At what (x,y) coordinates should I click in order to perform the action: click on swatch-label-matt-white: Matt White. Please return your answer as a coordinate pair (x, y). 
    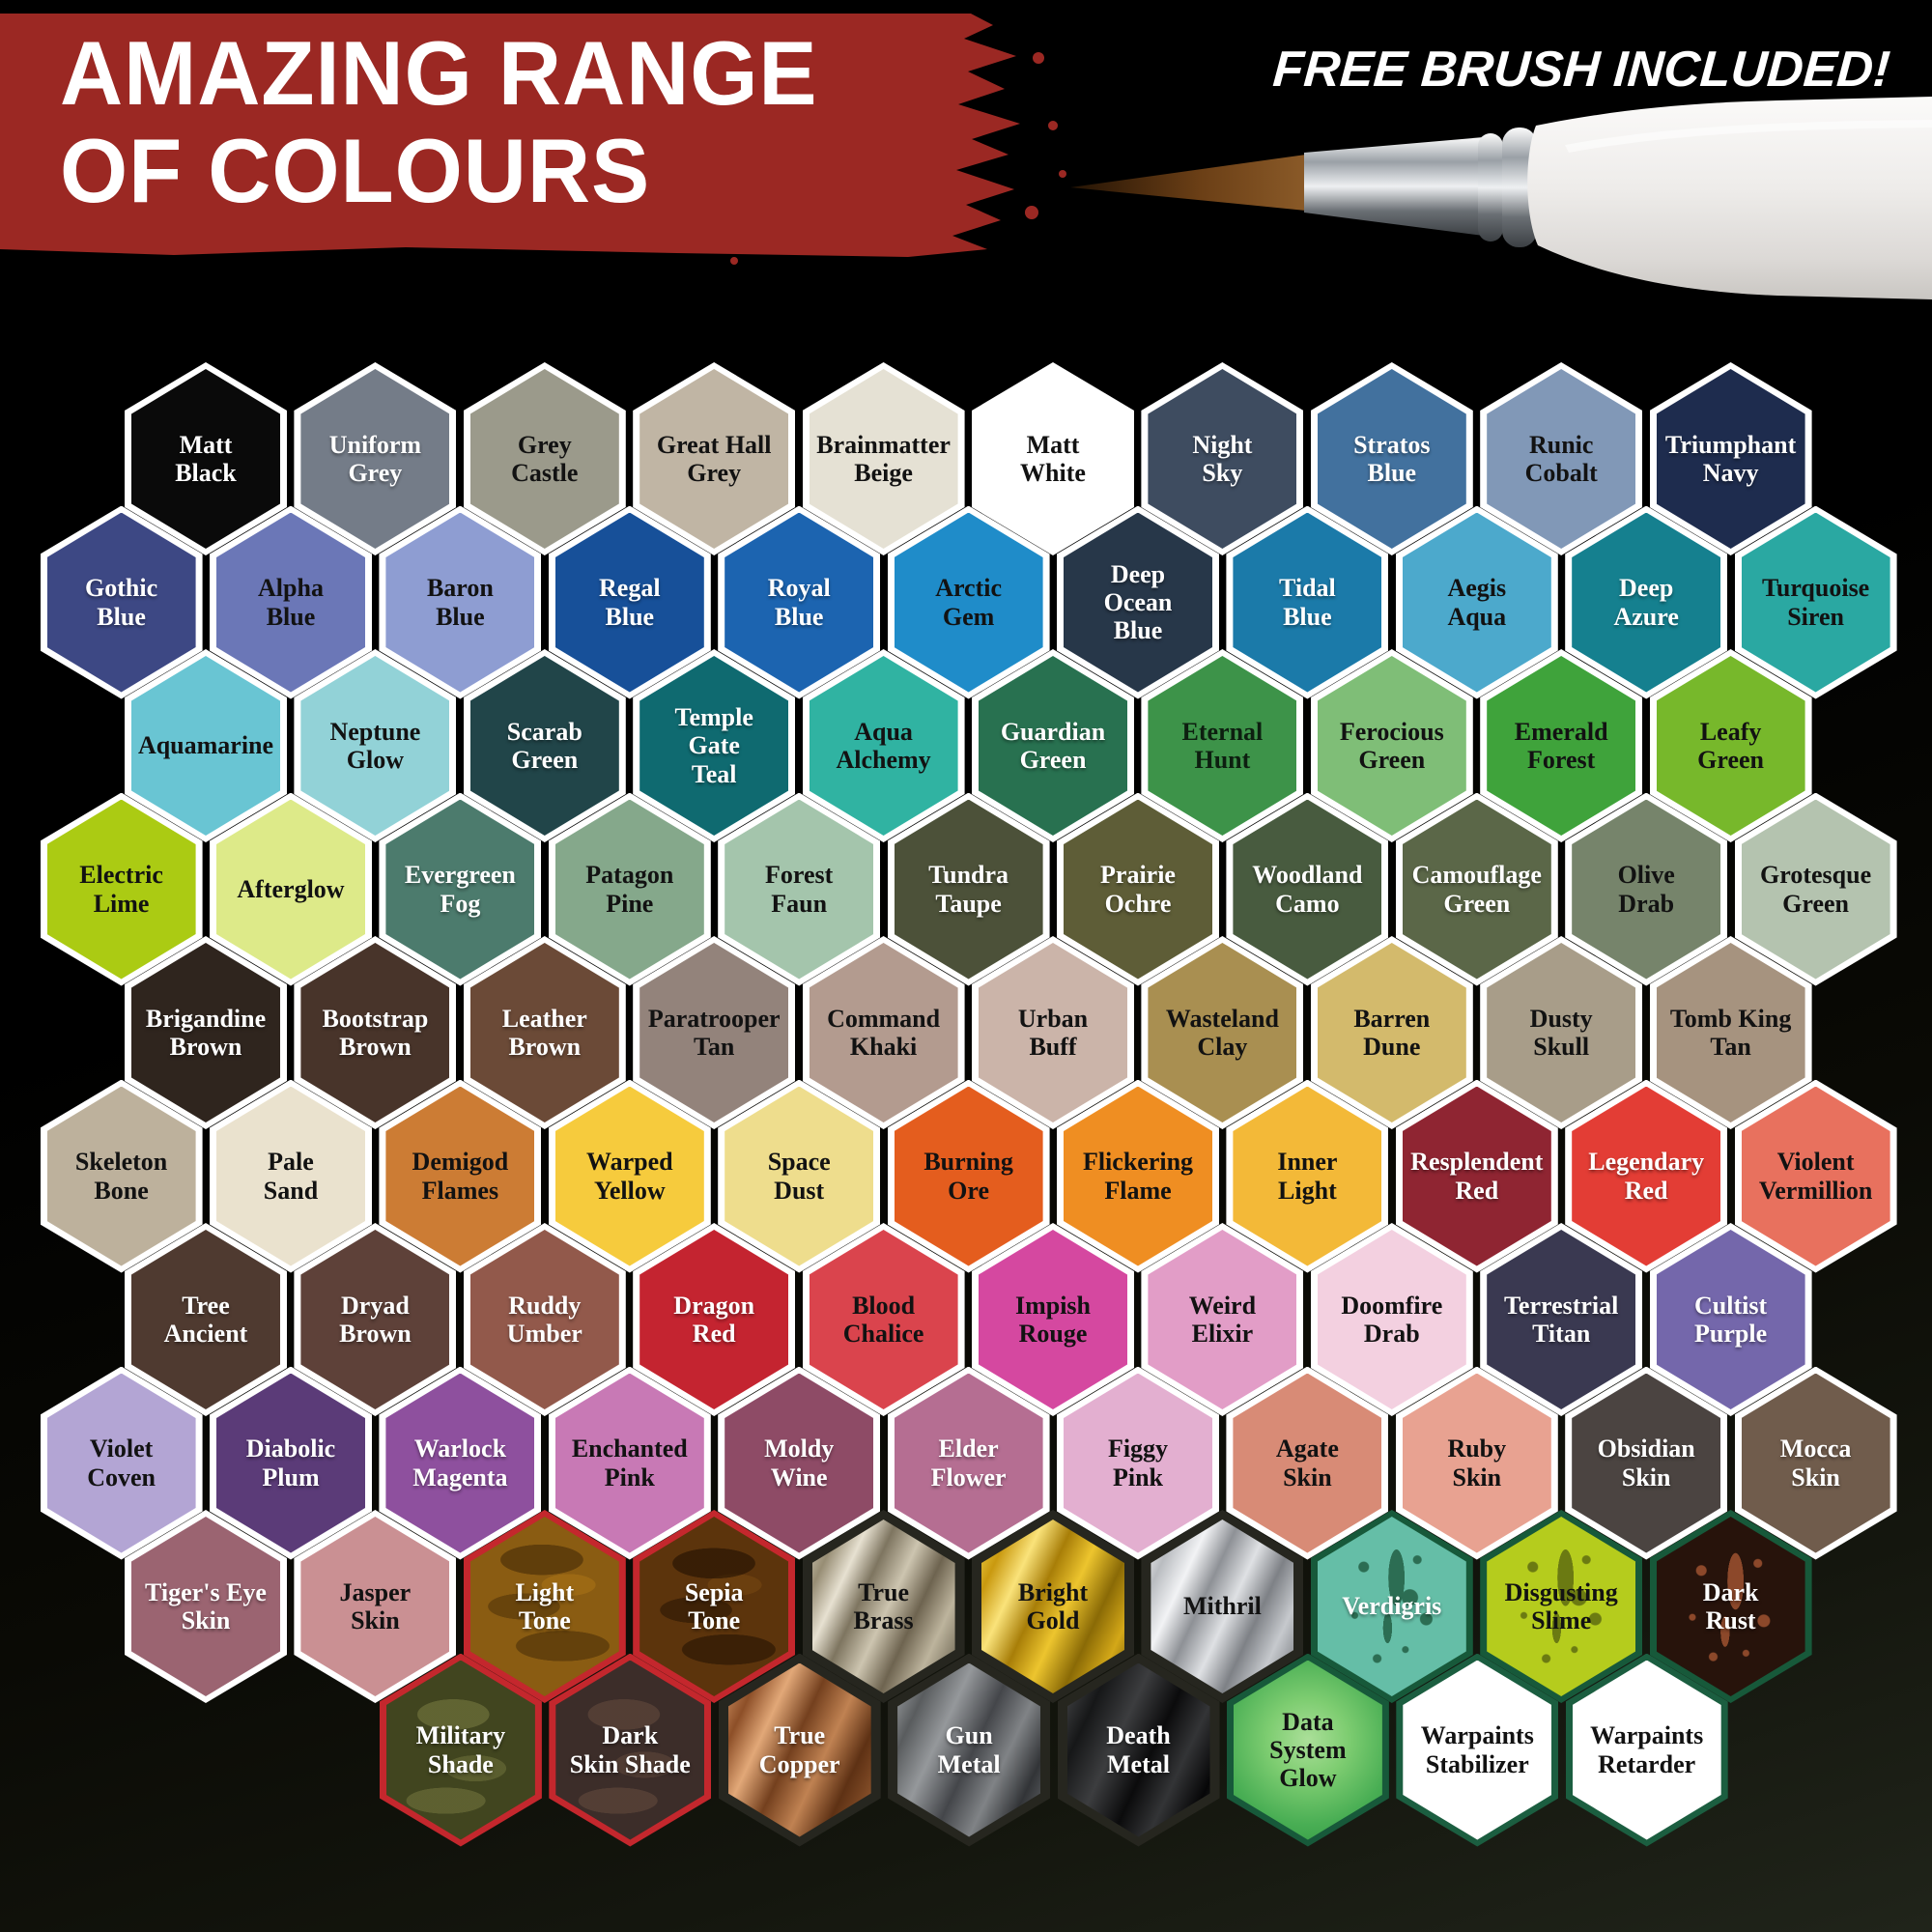
    Looking at the image, I should click on (1053, 458).